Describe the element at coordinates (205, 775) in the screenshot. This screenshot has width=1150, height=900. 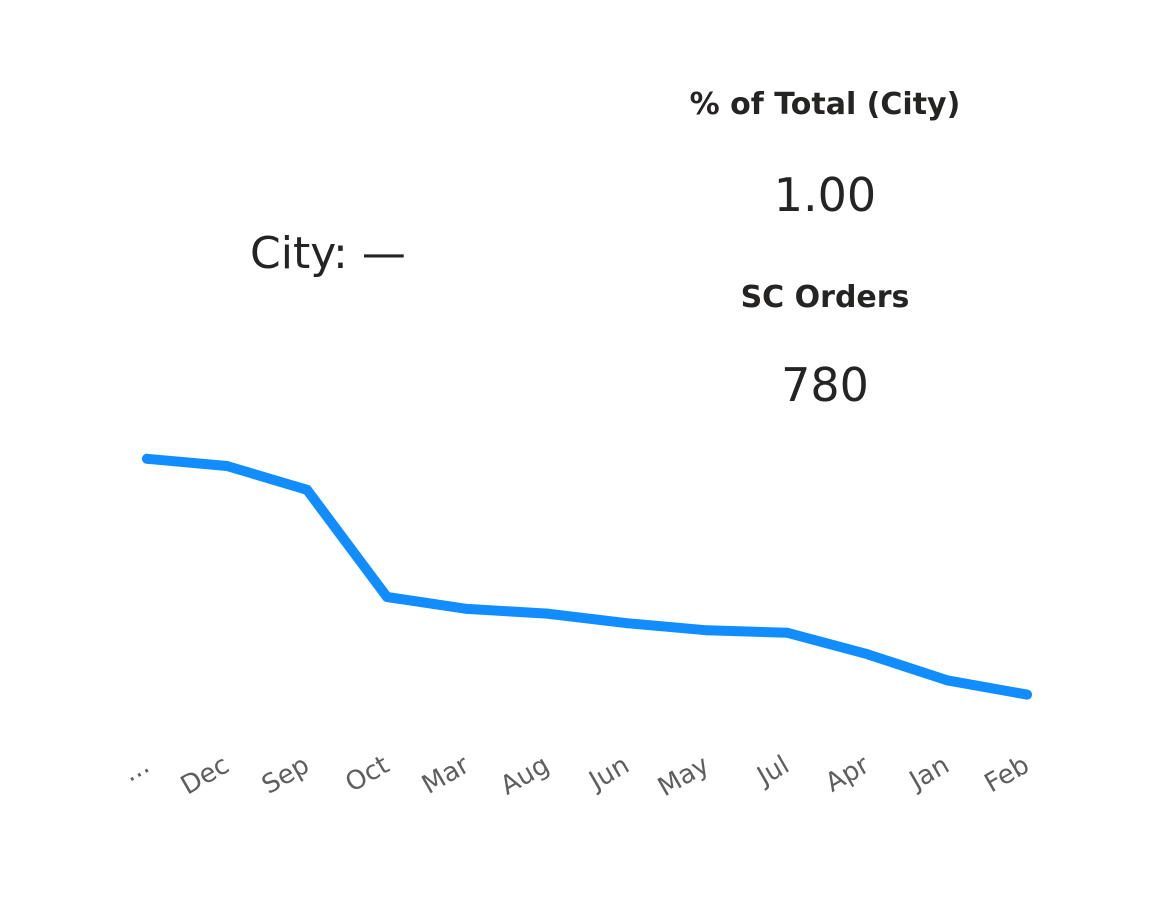
I see `x-tick-label: Dec` at that location.